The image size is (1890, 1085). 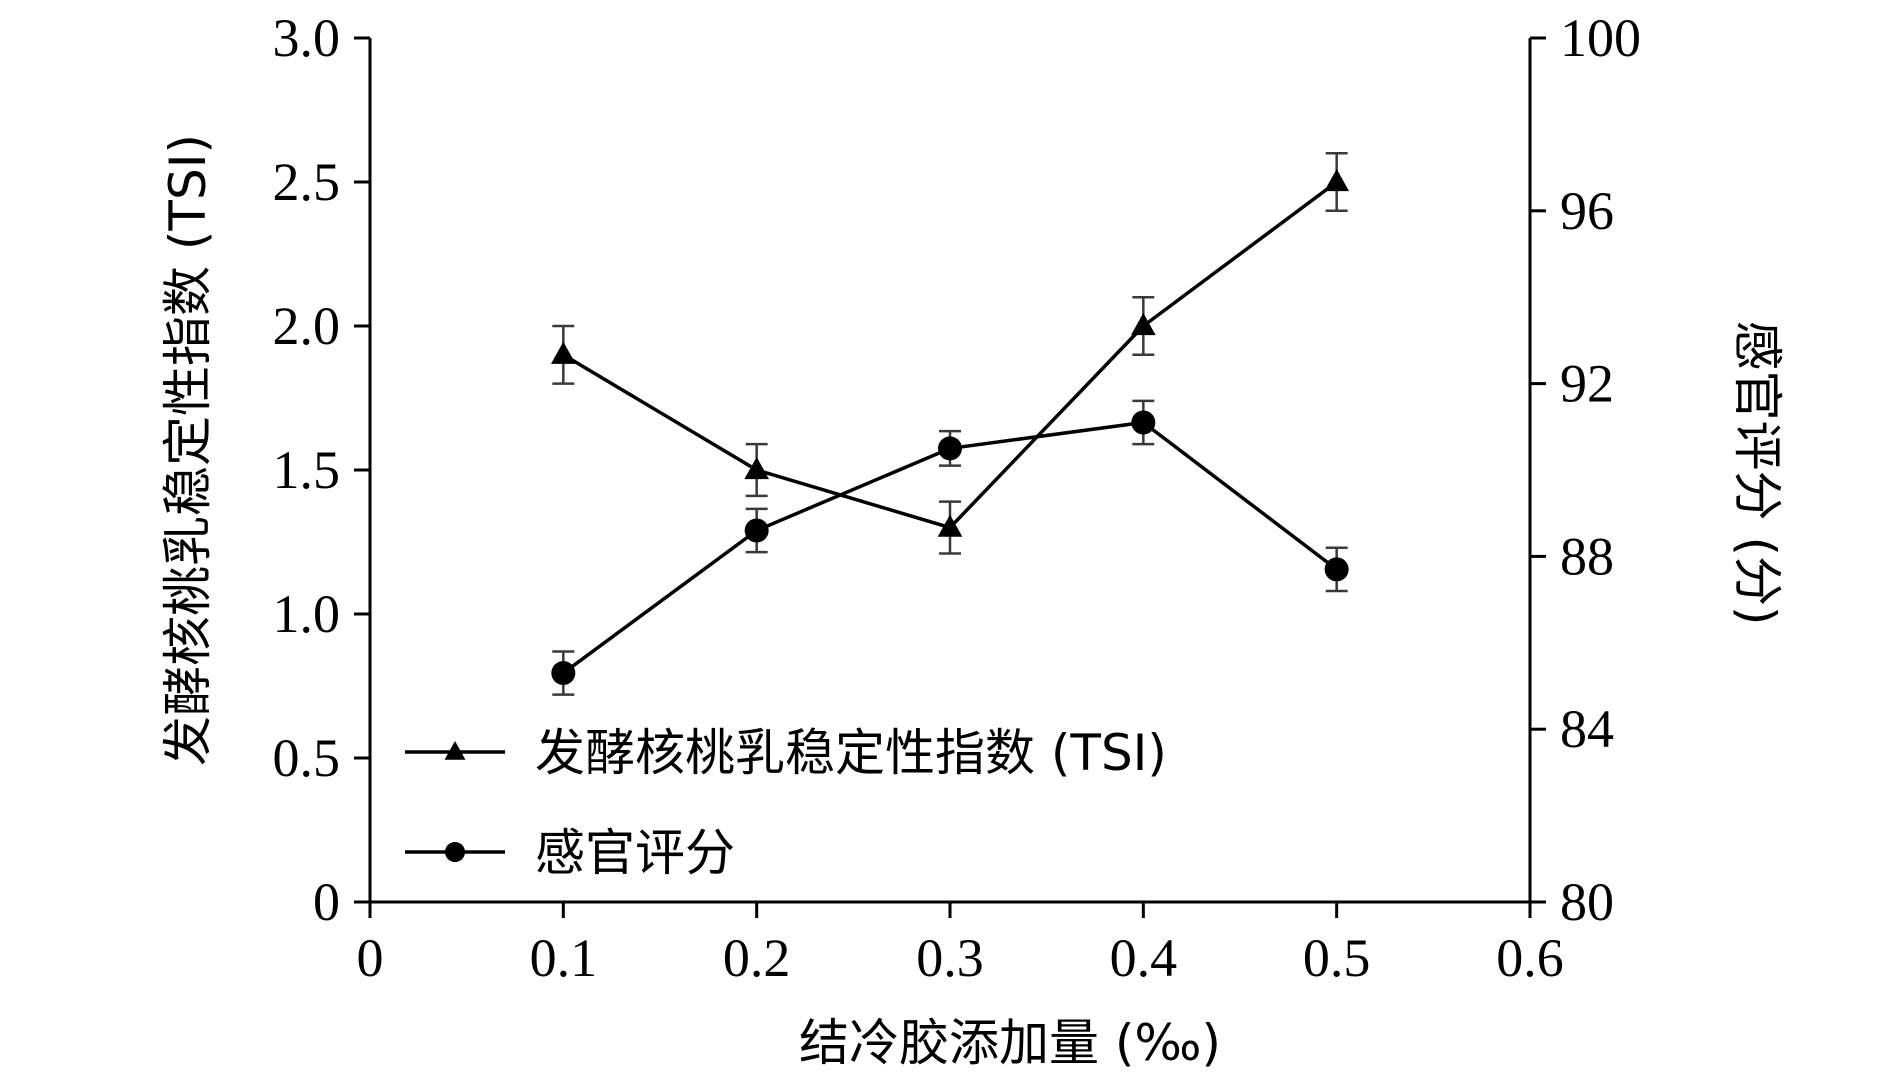 I want to click on x-axis-title: 结冷胶添加量 (‰), so click(x=1010, y=1043).